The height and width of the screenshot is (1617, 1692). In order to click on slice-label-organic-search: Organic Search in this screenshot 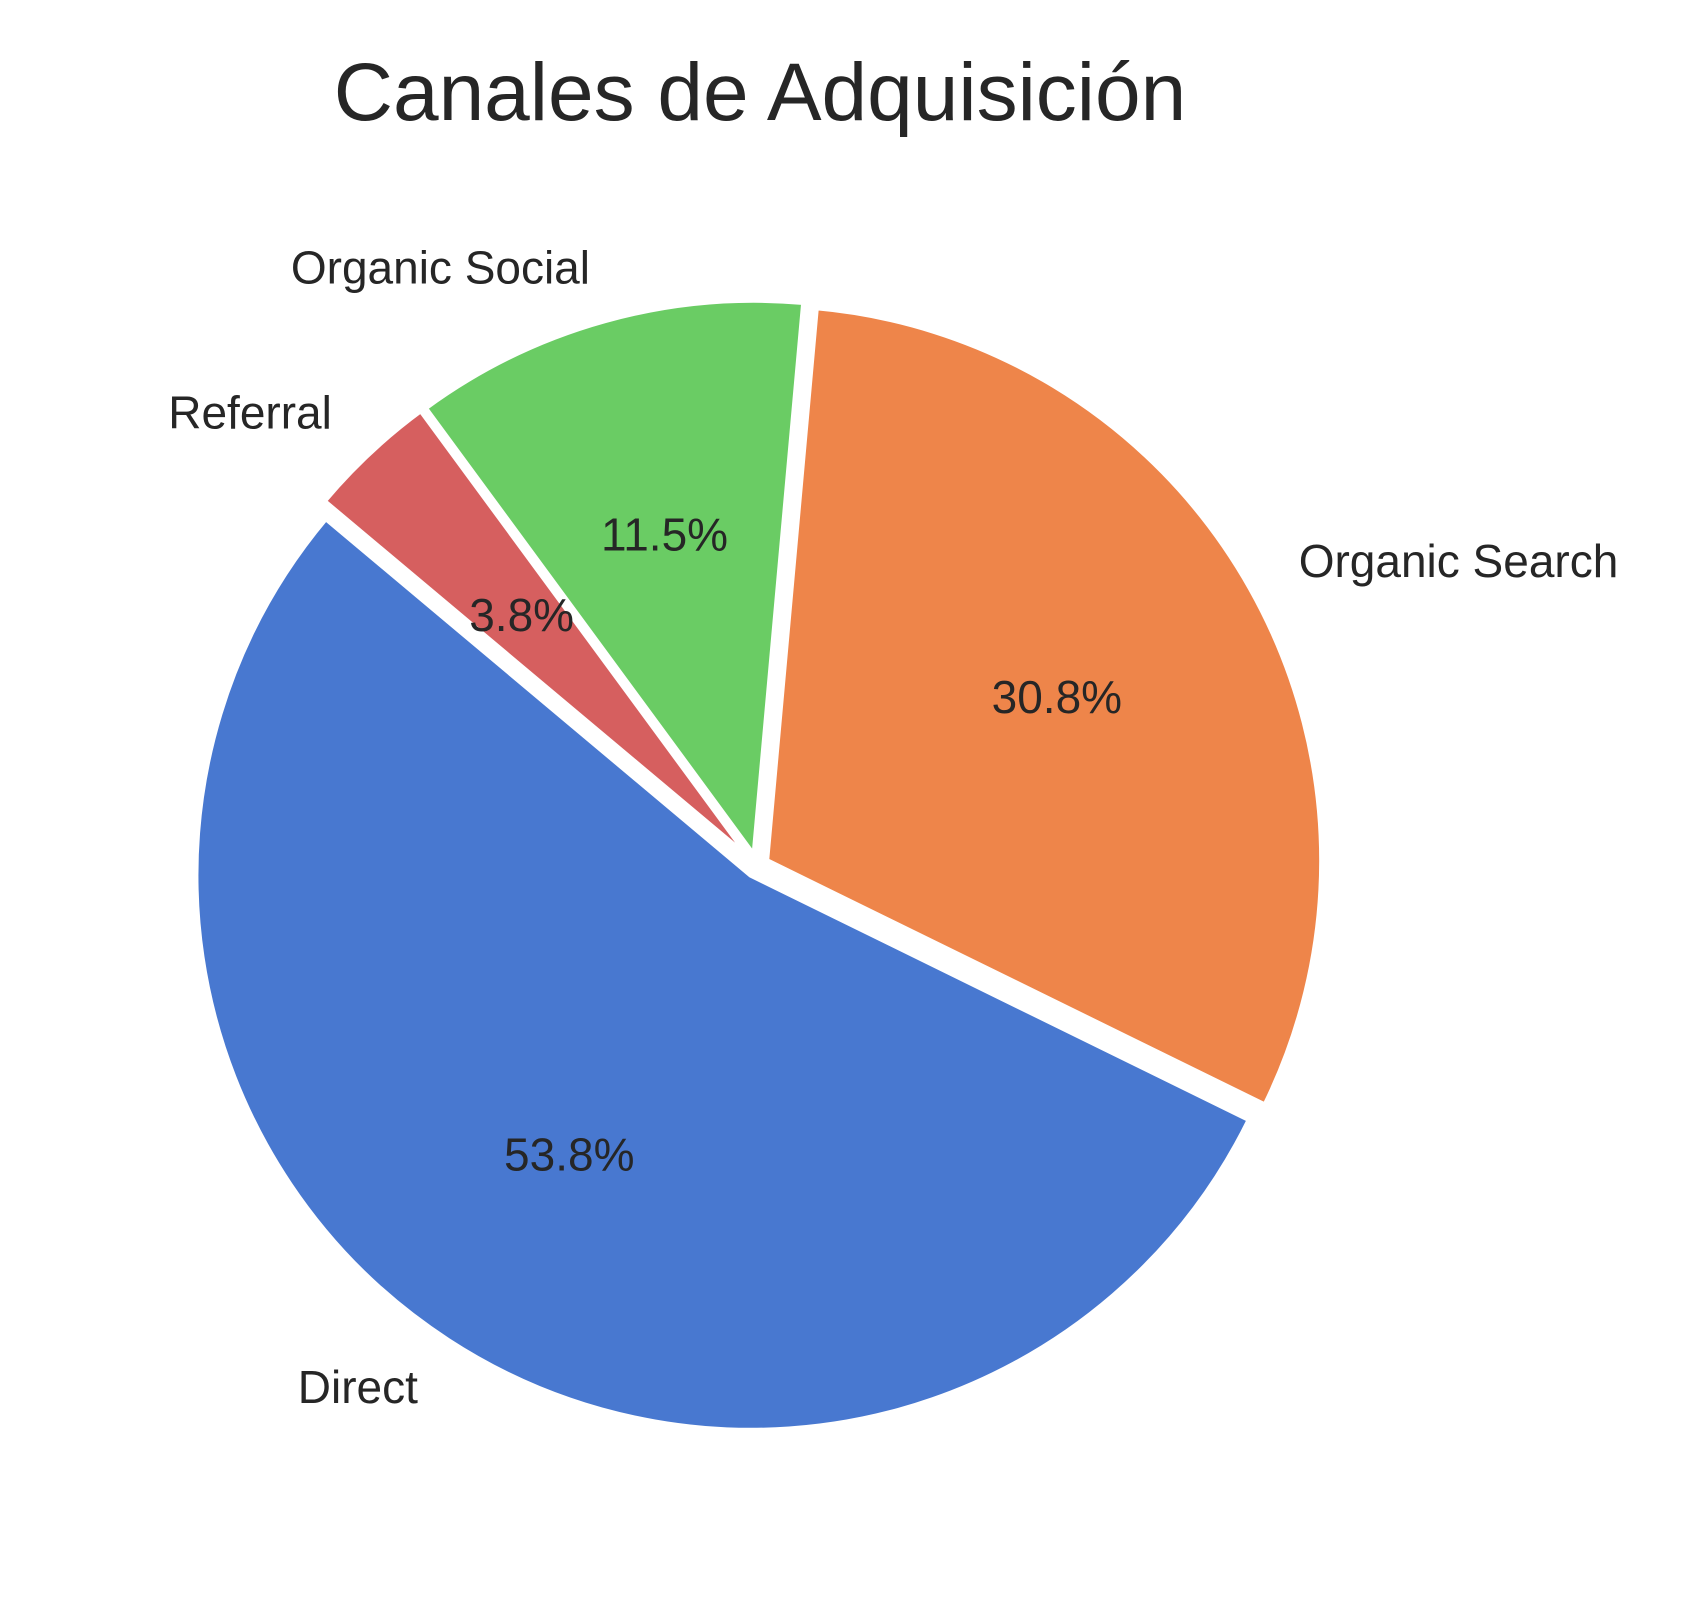, I will do `click(1459, 561)`.